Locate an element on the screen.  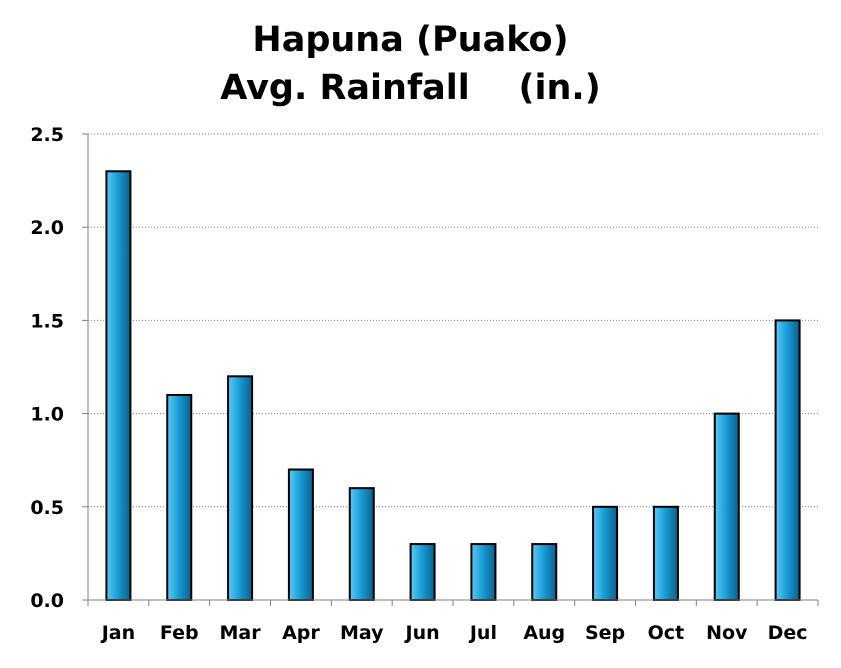
y-tick-label: 1.0 is located at coordinates (47, 415).